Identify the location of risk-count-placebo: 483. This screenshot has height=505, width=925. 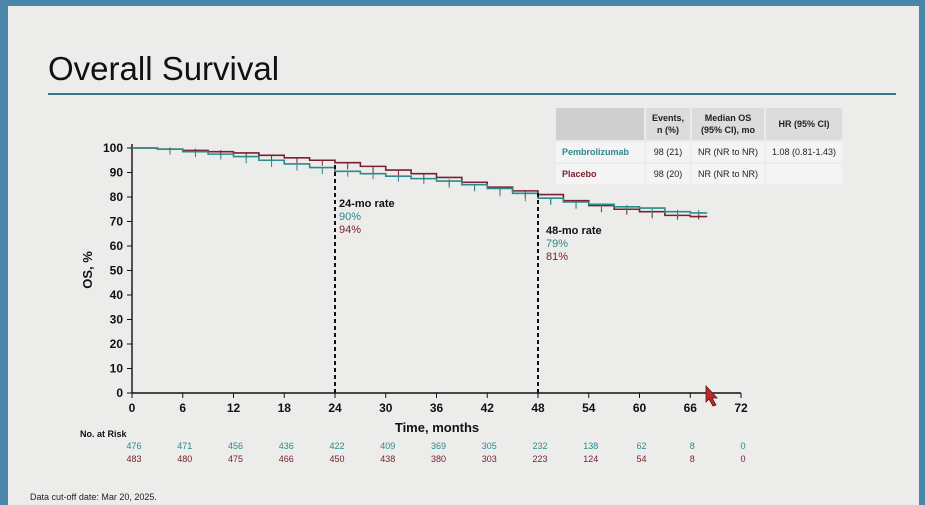
(133, 459).